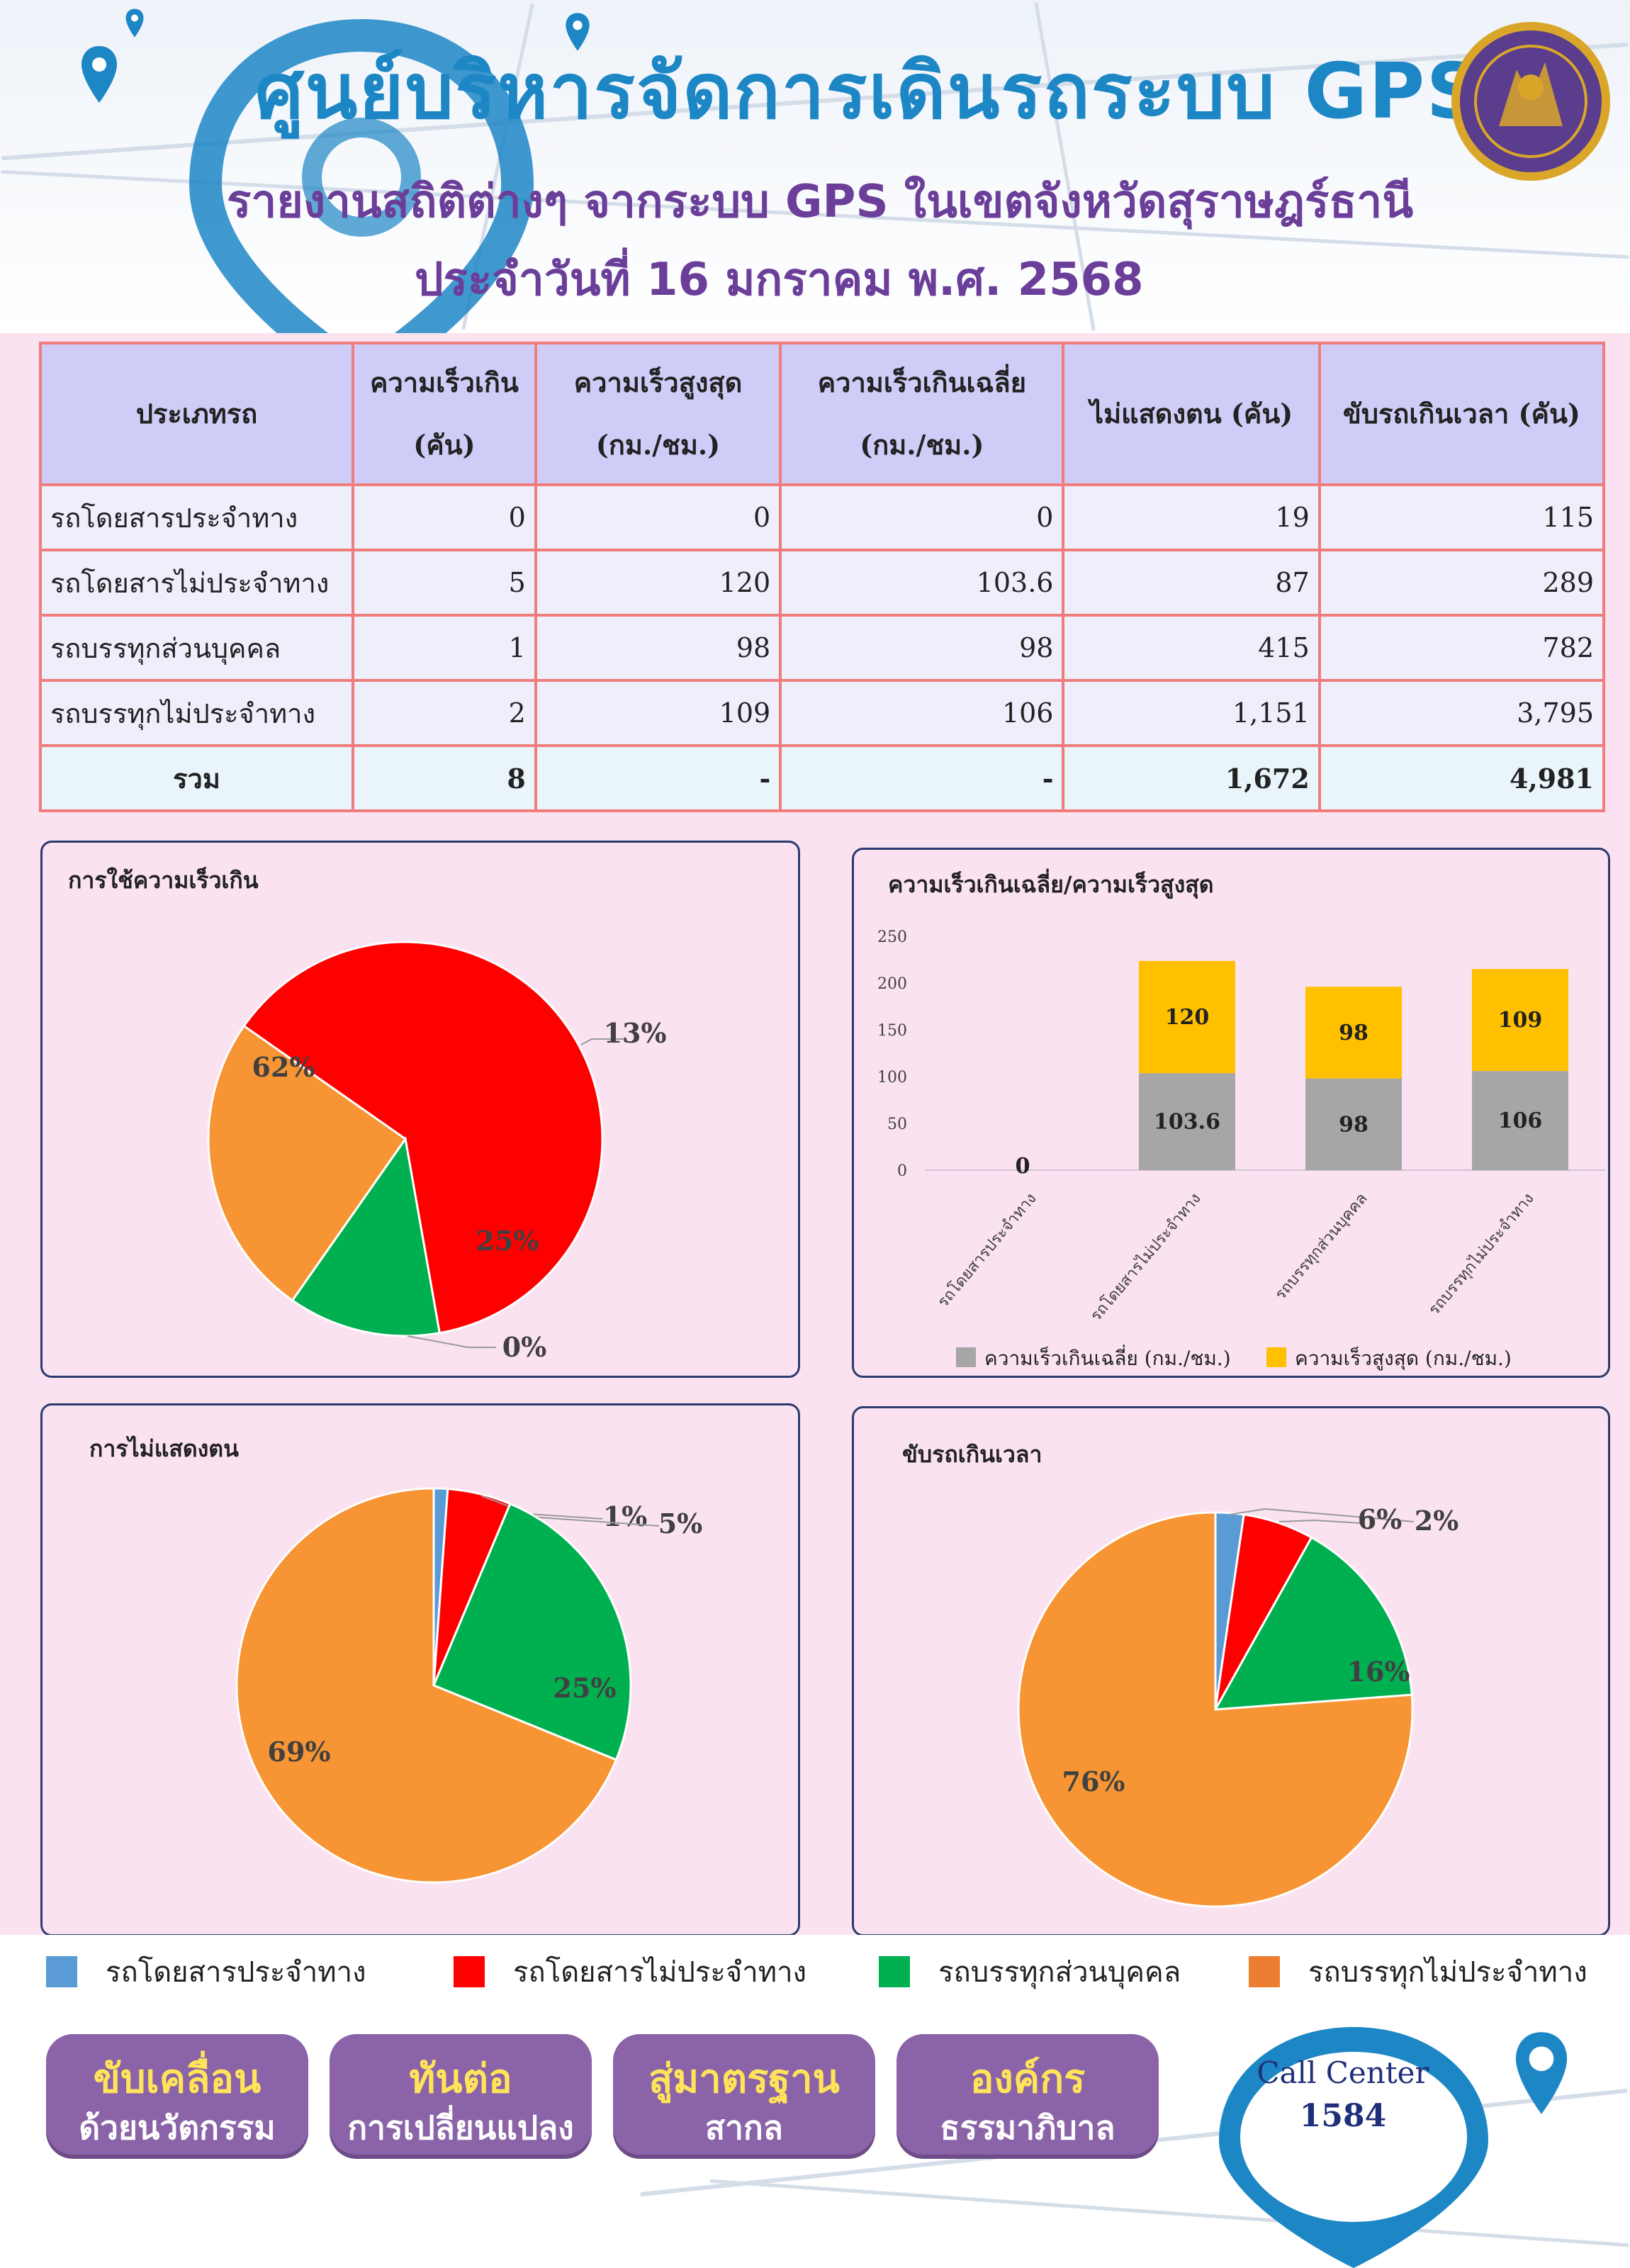  What do you see at coordinates (1530, 101) in the screenshot?
I see `department-seal-logo` at bounding box center [1530, 101].